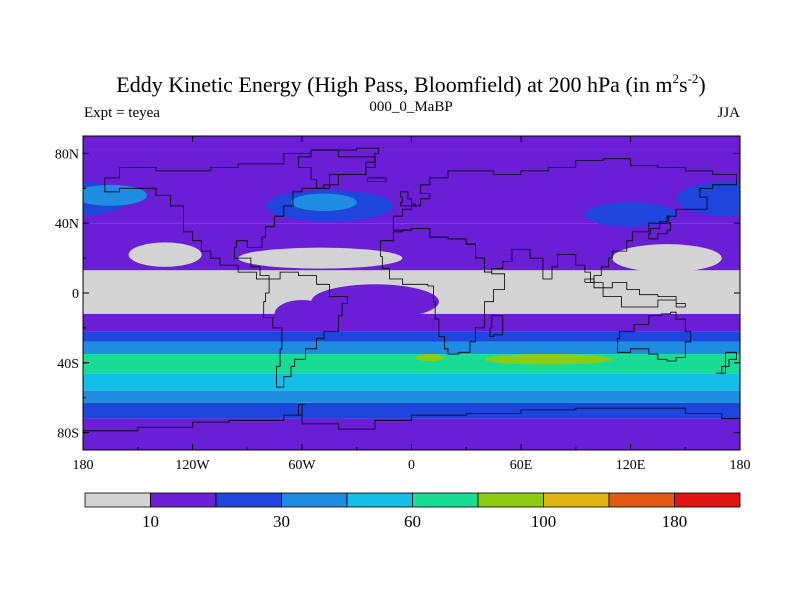  Describe the element at coordinates (68, 364) in the screenshot. I see `y-tick-label: 40S` at that location.